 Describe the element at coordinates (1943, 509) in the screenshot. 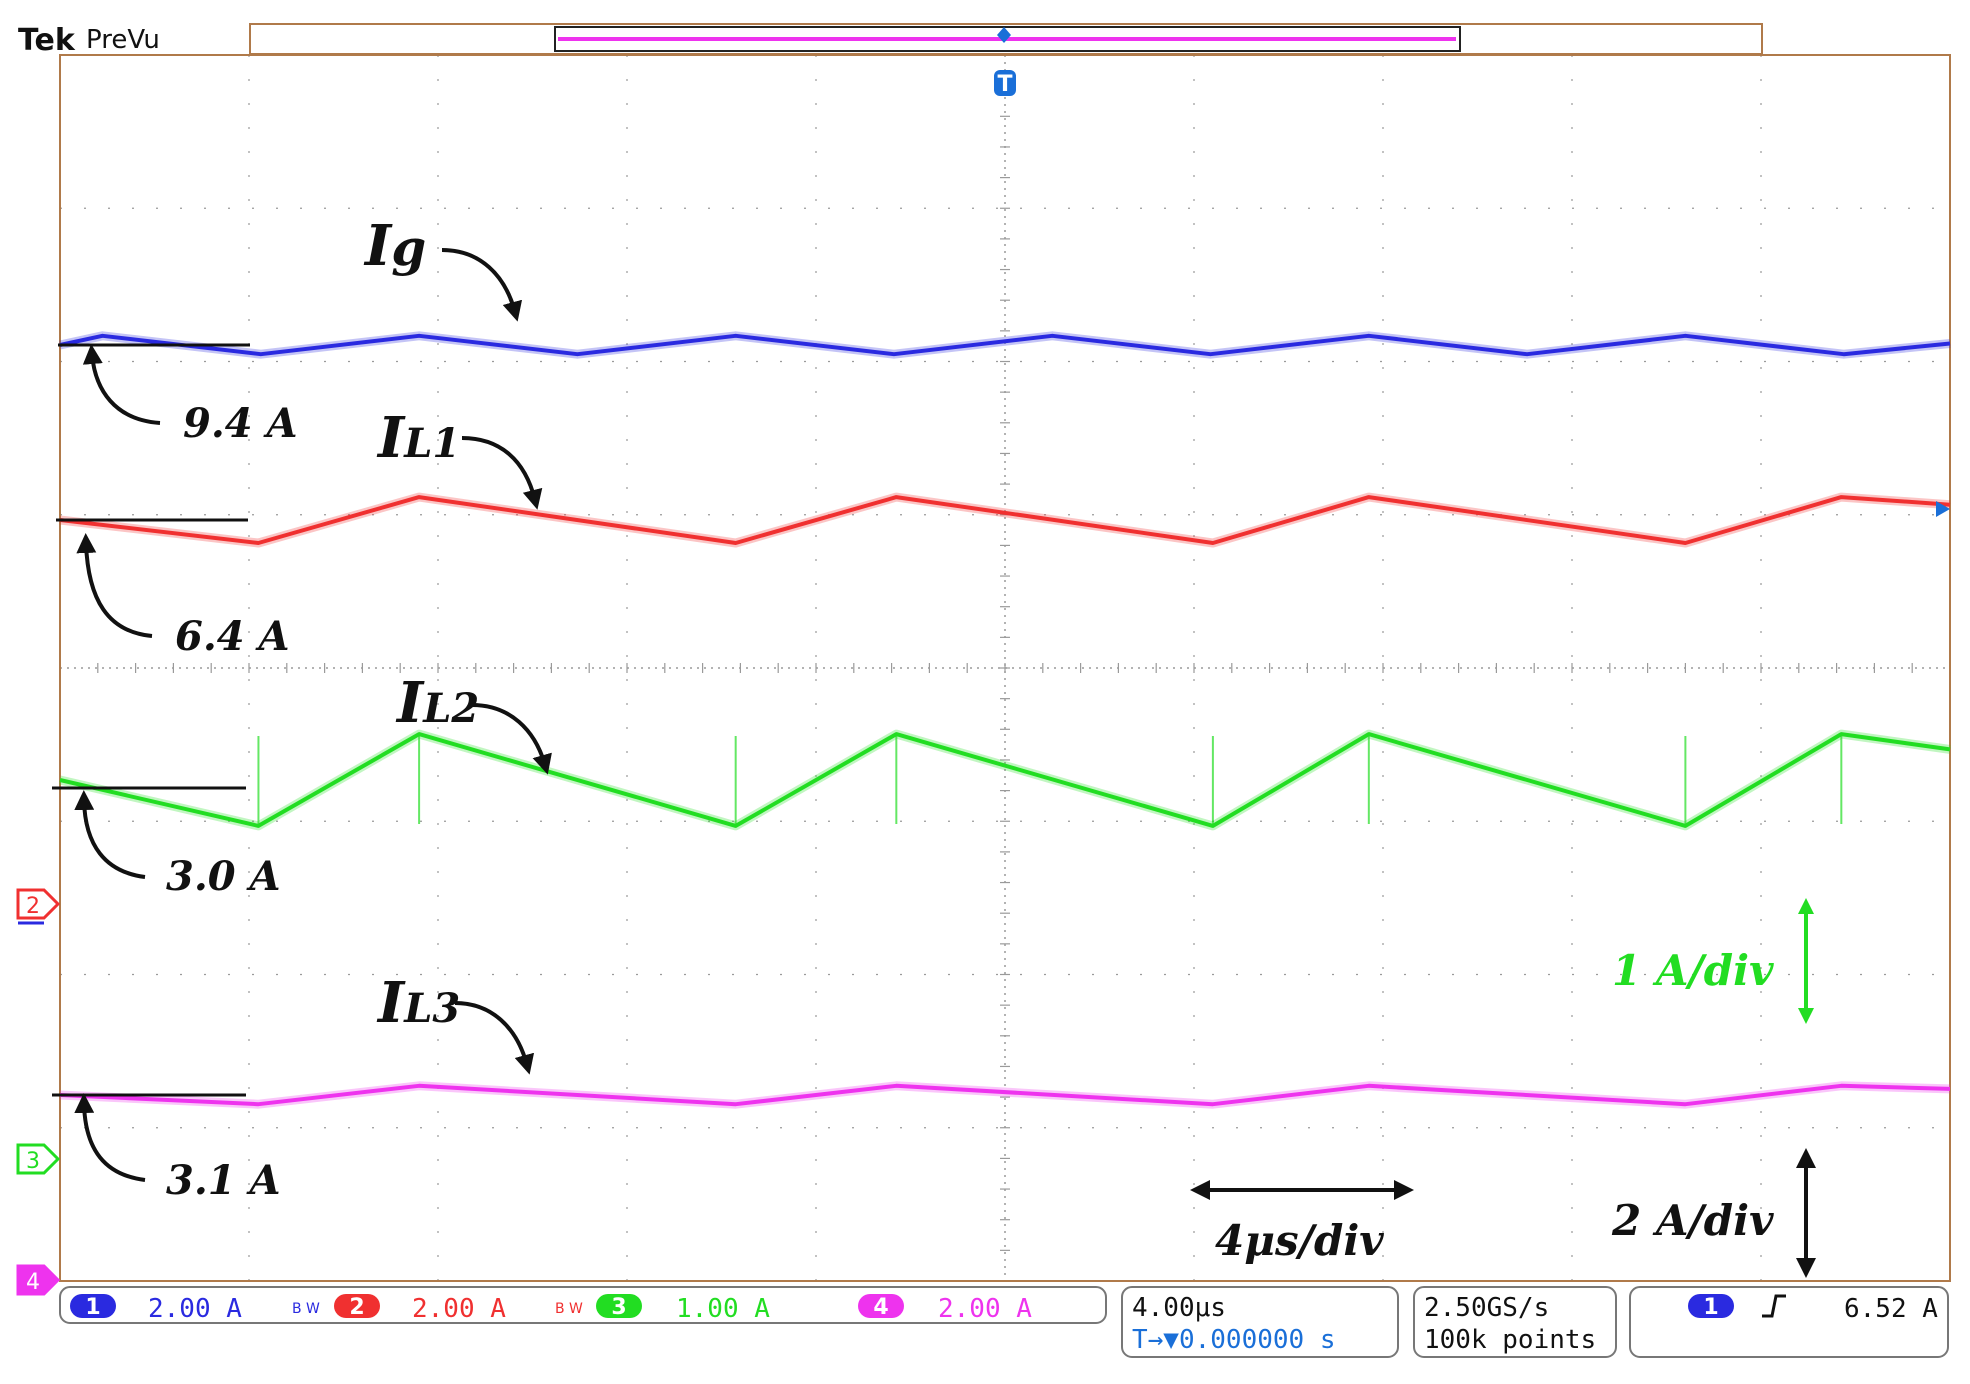

I see `trigger-level-icon` at that location.